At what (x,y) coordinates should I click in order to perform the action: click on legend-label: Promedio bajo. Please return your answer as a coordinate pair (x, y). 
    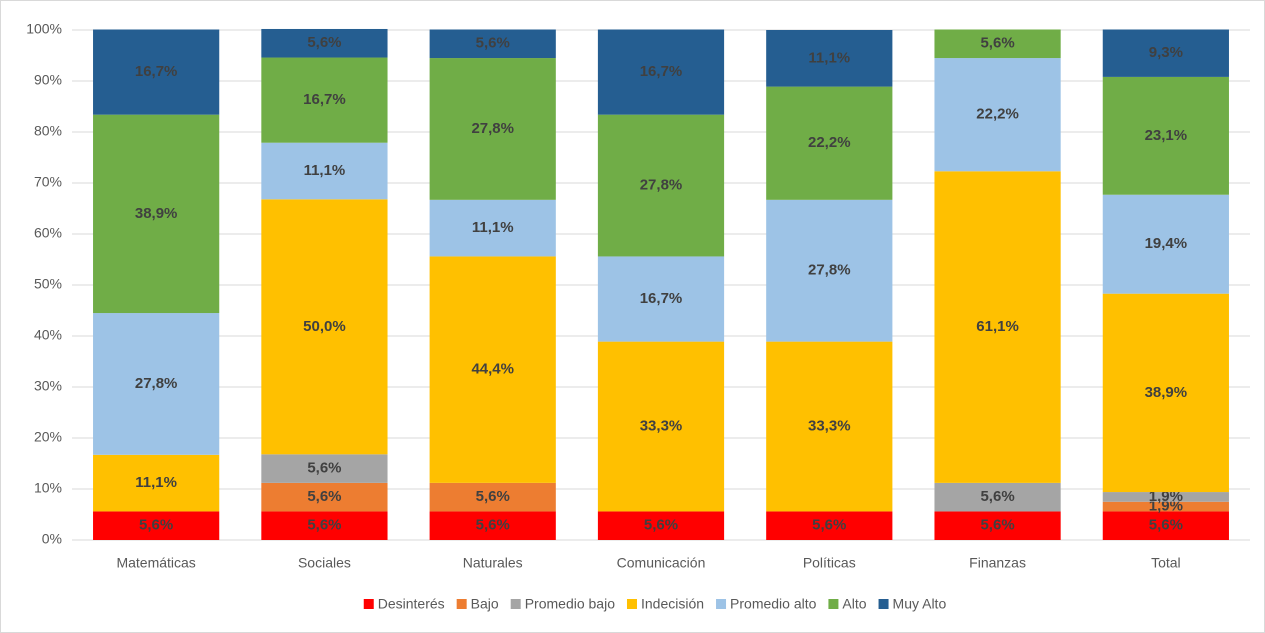
    Looking at the image, I should click on (570, 604).